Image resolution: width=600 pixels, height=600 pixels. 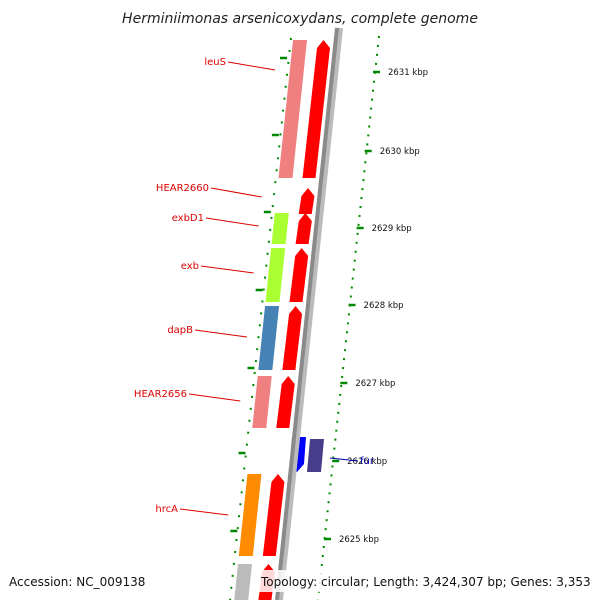 What do you see at coordinates (77, 582) in the screenshot?
I see `accession-text: Accession: NC_009138` at bounding box center [77, 582].